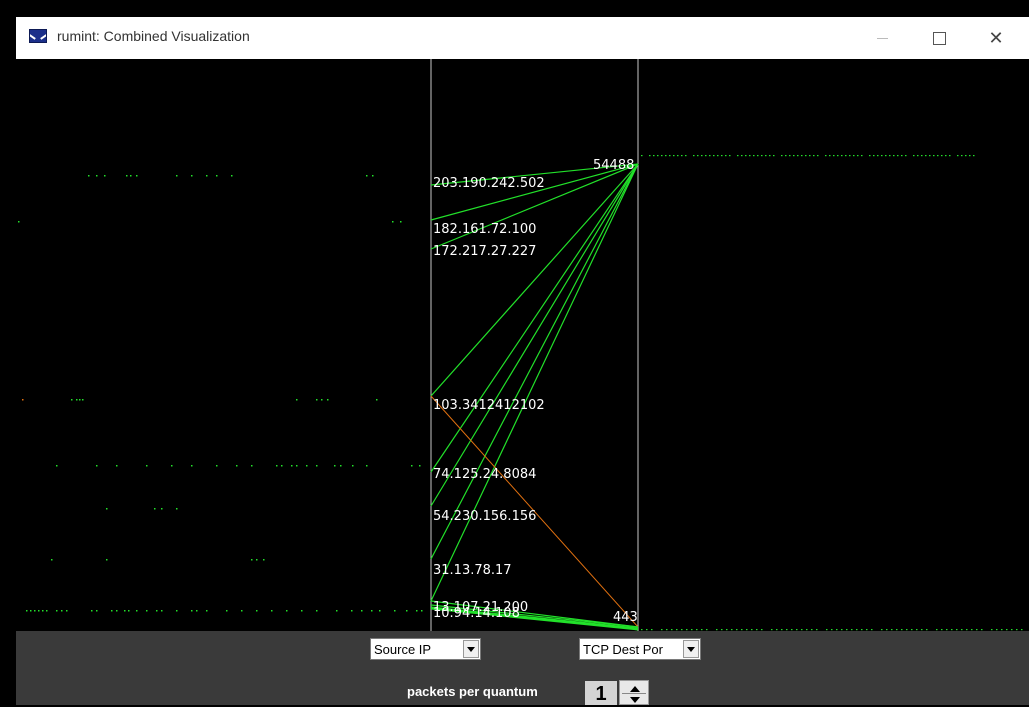 Image resolution: width=1029 pixels, height=707 pixels. Describe the element at coordinates (484, 251) in the screenshot. I see `left-axis-label: 172.217.27.227` at that location.